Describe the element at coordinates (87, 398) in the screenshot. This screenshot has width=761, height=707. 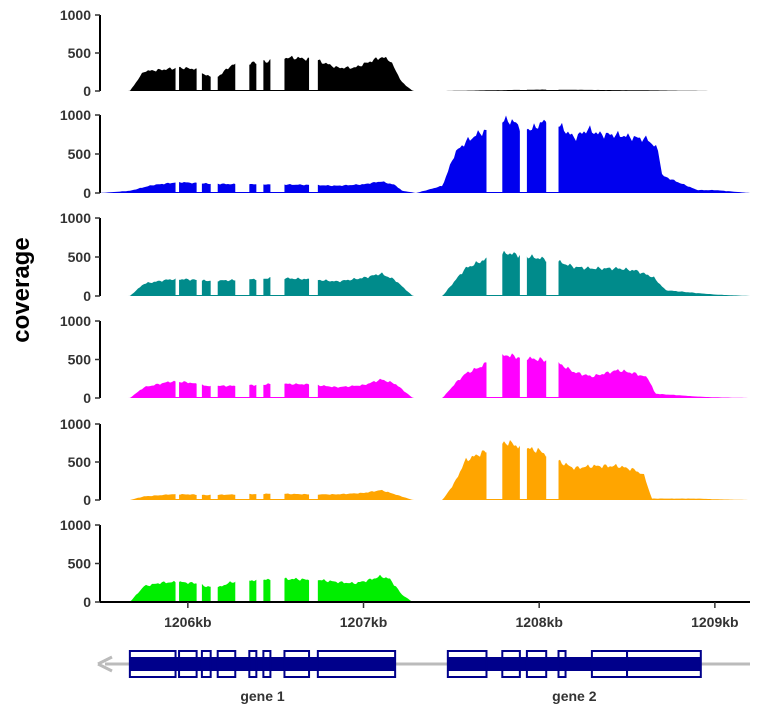
I see `y-tick-label-0-track-4: 0` at that location.